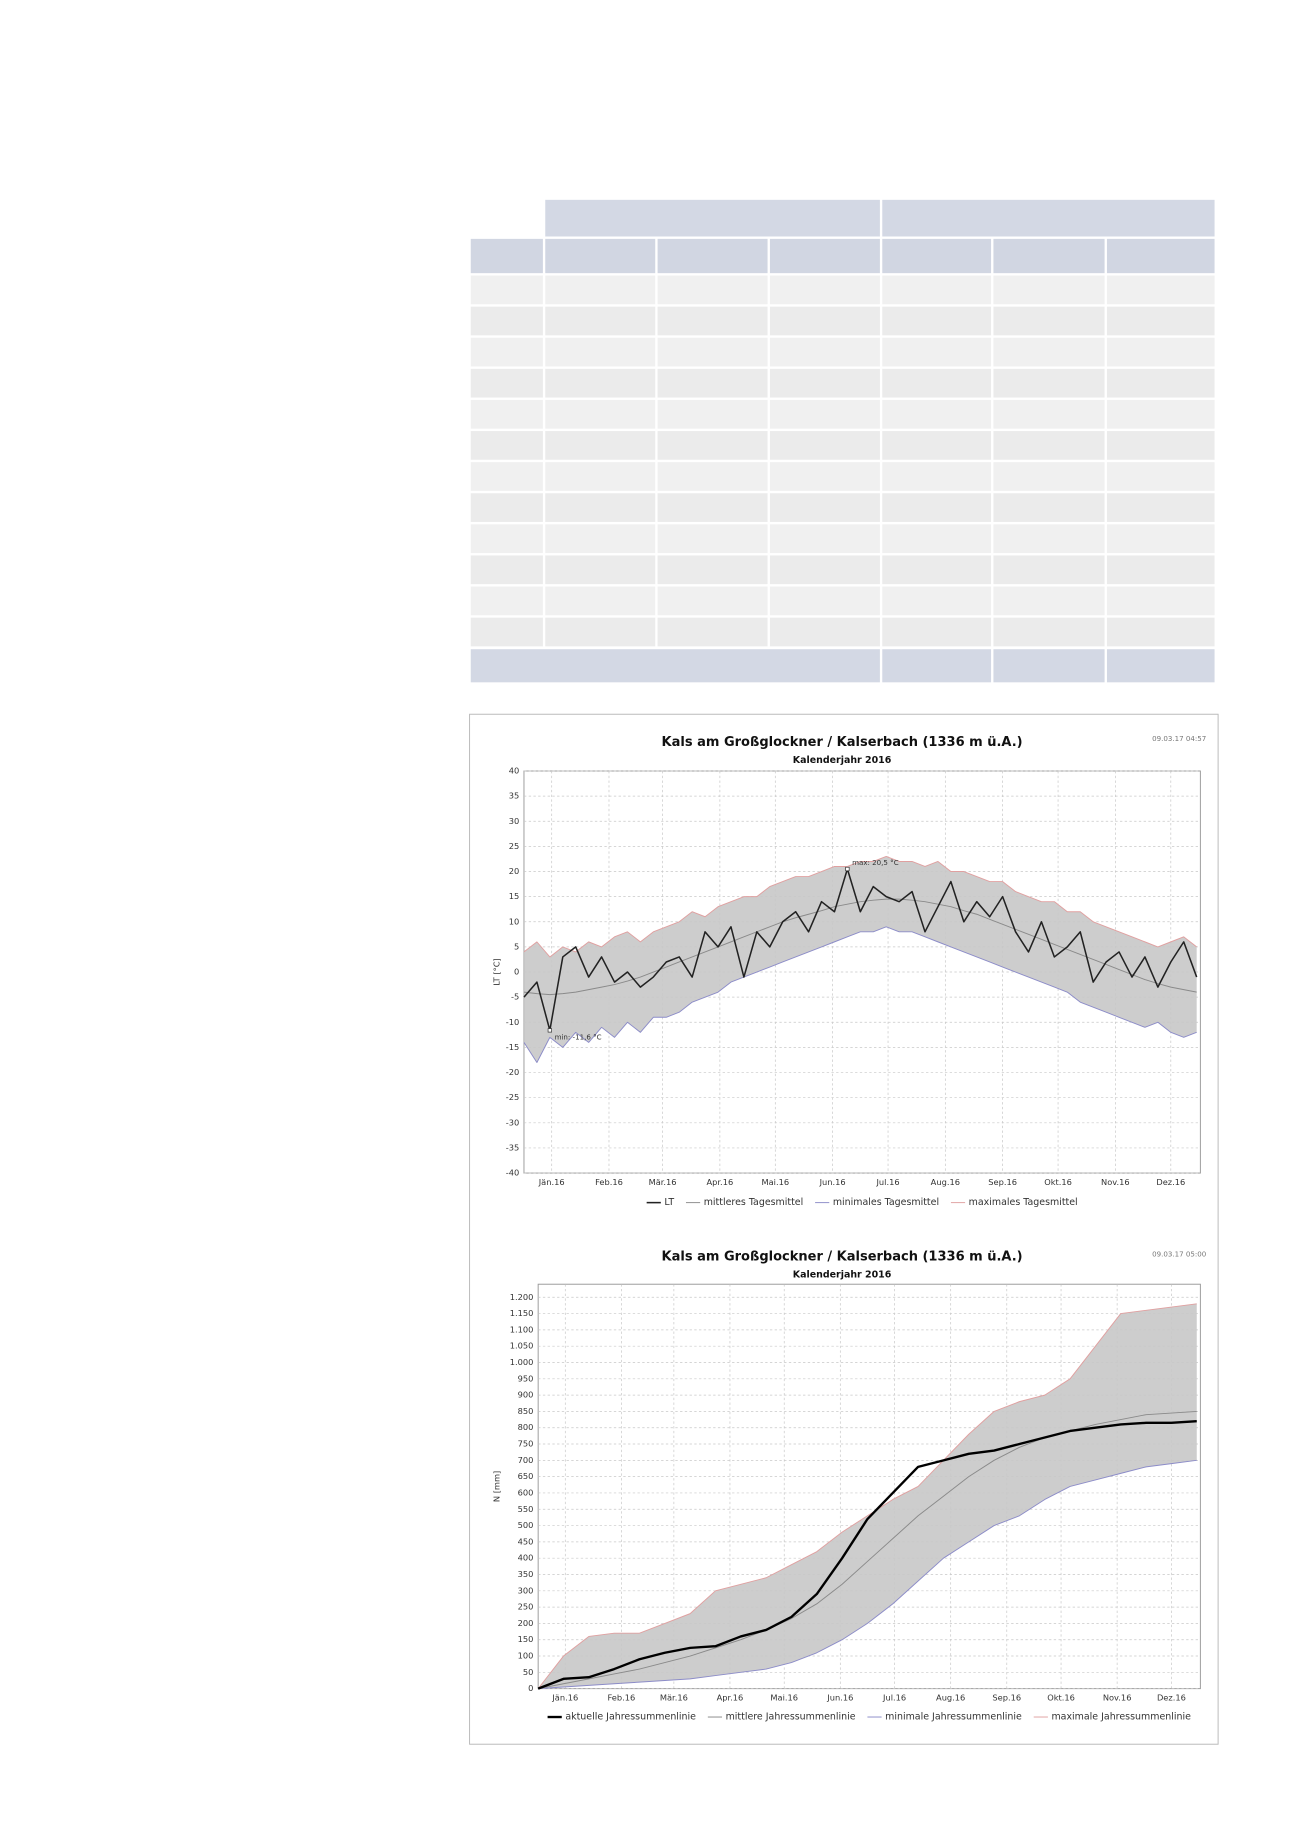 The width and height of the screenshot is (1301, 1840). I want to click on y-tick-label: 900, so click(526, 1395).